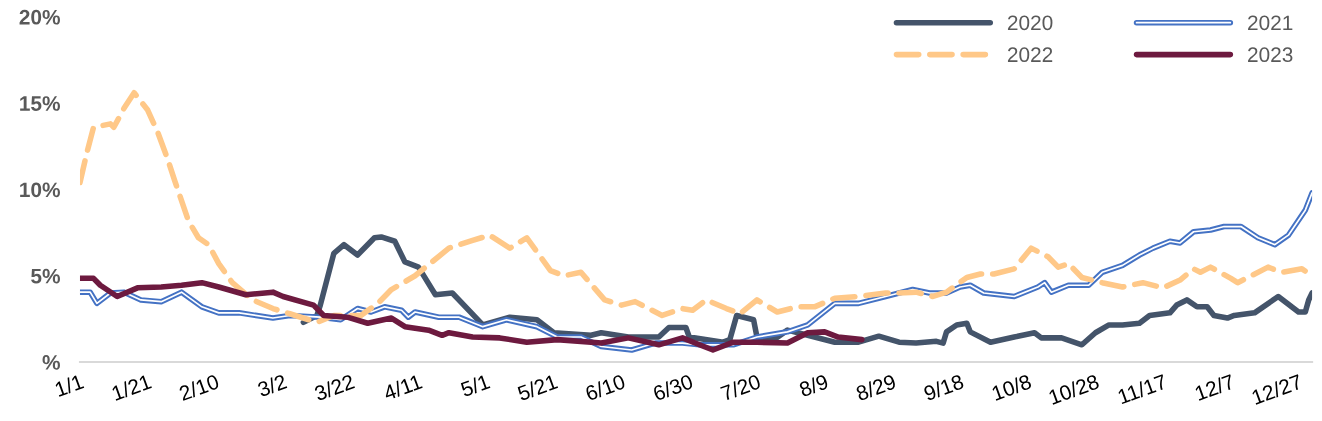 The width and height of the screenshot is (1322, 421). Describe the element at coordinates (402, 387) in the screenshot. I see `x-tick-label: 4/11` at that location.